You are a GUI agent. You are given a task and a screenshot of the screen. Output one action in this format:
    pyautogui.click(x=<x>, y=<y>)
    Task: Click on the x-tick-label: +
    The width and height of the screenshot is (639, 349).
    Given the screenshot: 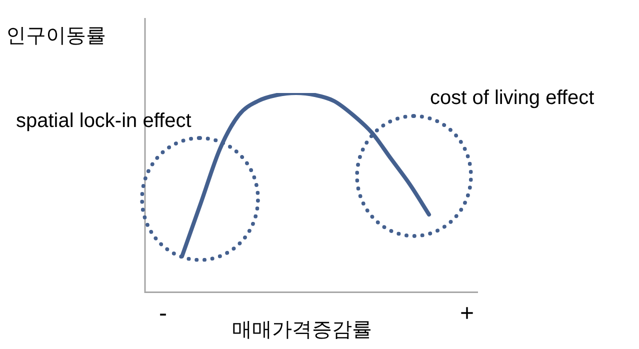 What is the action you would take?
    pyautogui.click(x=467, y=314)
    